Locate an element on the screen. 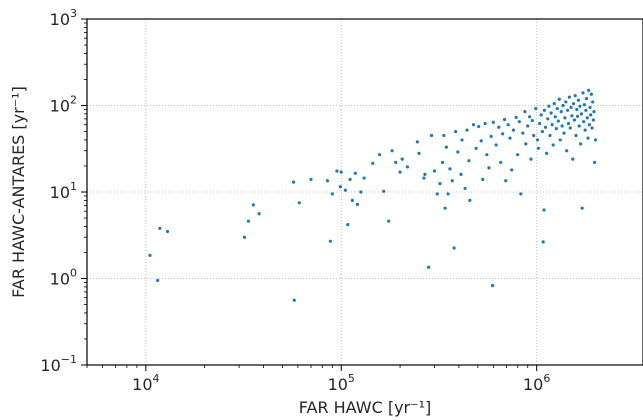  y-axis-label: FAR HAWC-ANTARES [yr⁻¹] is located at coordinates (18, 192).